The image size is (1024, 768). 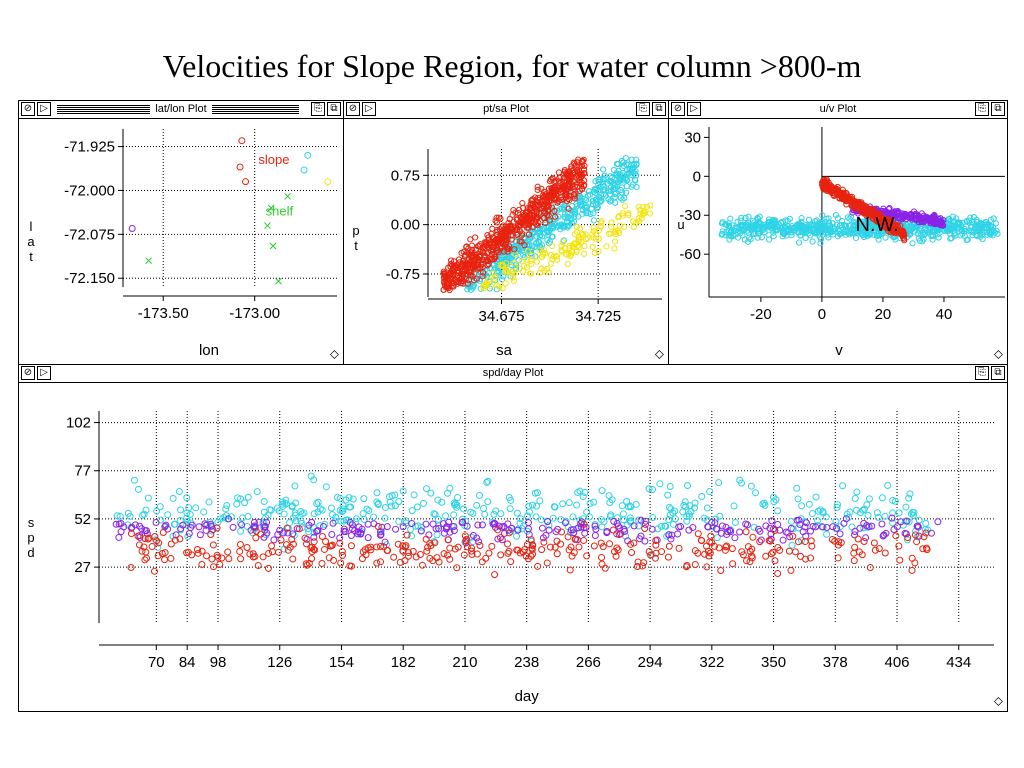 I want to click on ptsa-titlebar: ⊘ ▷ pt/sa Plot ⎘ ⧉, so click(x=506, y=110).